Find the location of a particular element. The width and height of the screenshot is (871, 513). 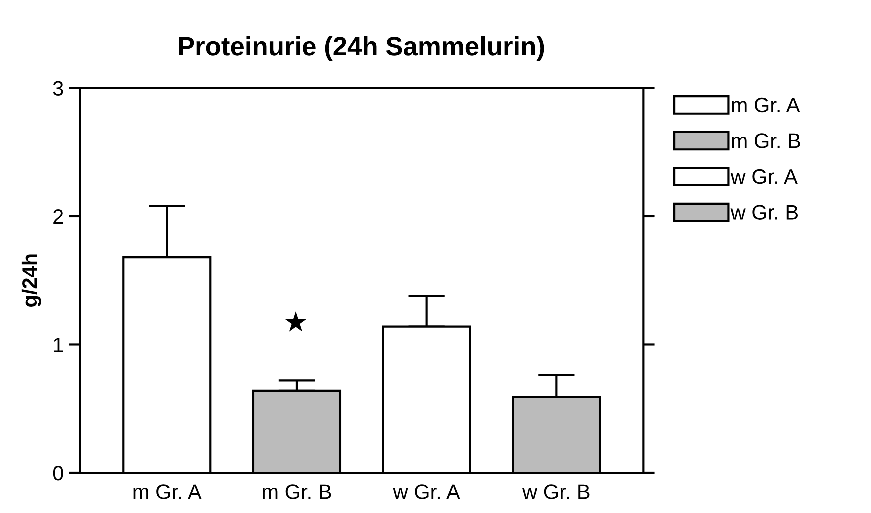

y-axis-title: g/24h is located at coordinates (32, 280).